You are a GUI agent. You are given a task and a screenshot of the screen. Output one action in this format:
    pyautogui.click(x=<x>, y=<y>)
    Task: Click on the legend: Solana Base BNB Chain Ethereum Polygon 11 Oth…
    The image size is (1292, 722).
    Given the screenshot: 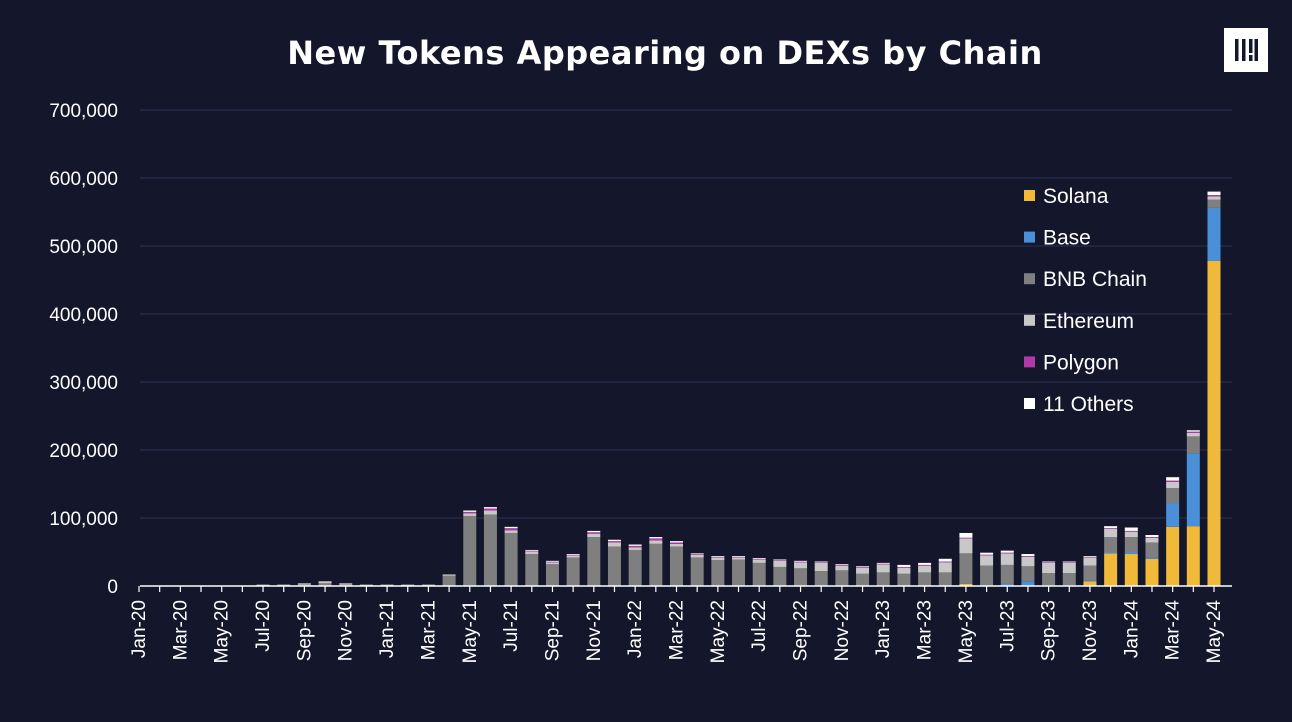 What is the action you would take?
    pyautogui.click(x=1085, y=300)
    